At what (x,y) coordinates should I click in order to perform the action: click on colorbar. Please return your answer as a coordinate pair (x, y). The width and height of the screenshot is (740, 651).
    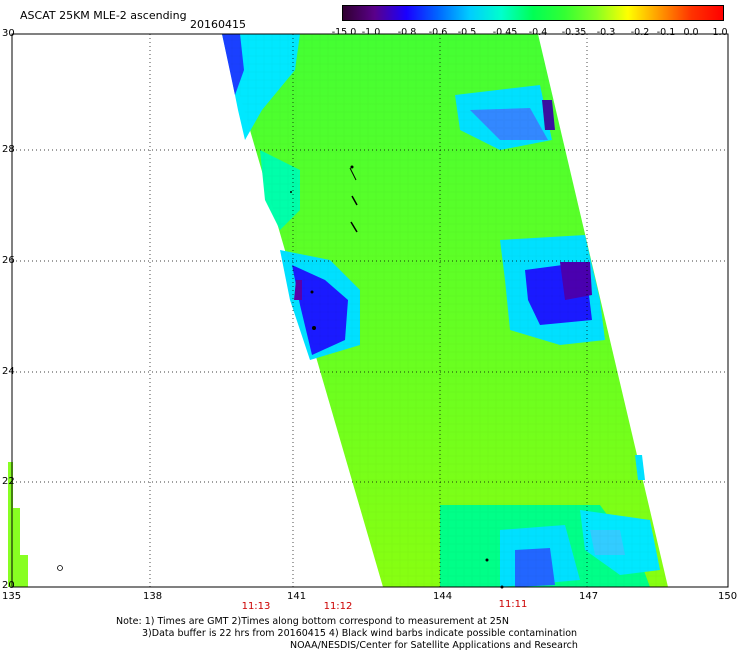
    Looking at the image, I should click on (533, 13).